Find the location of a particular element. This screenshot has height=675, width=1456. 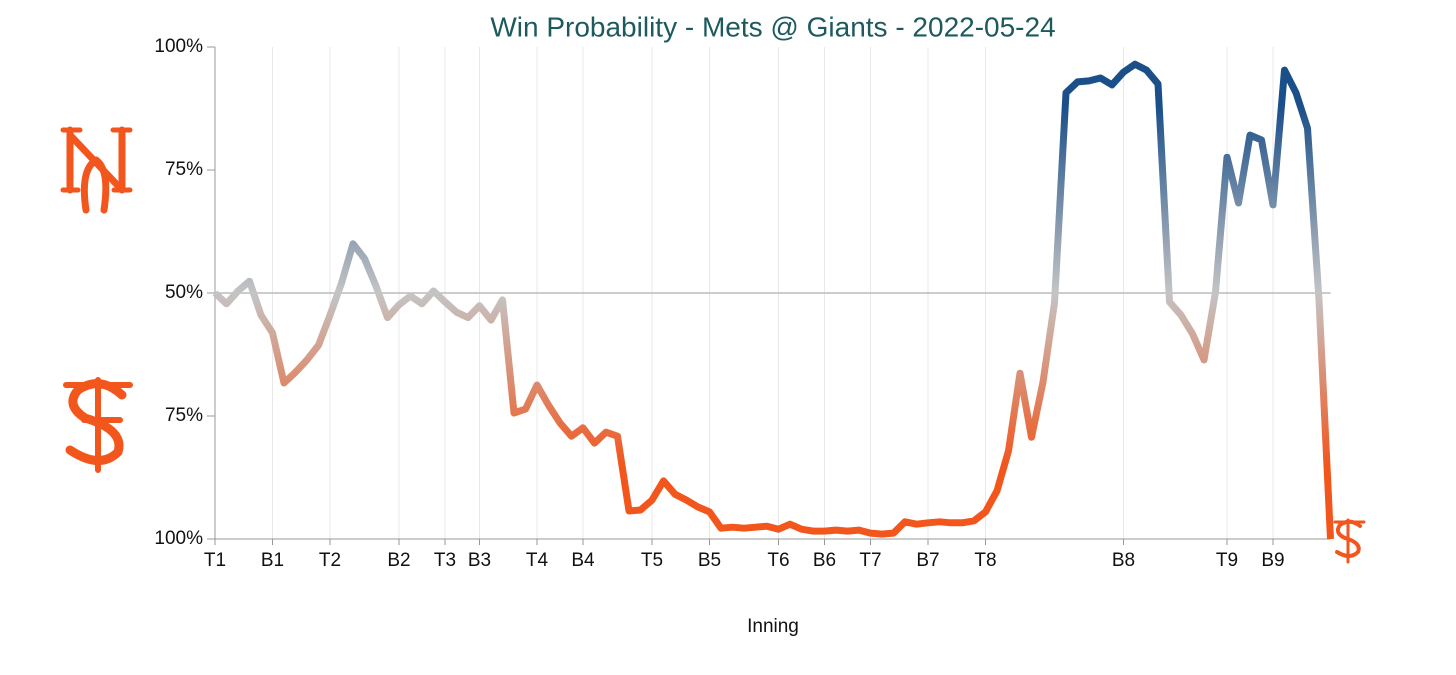

x-tick-label: T1 is located at coordinates (215, 560).